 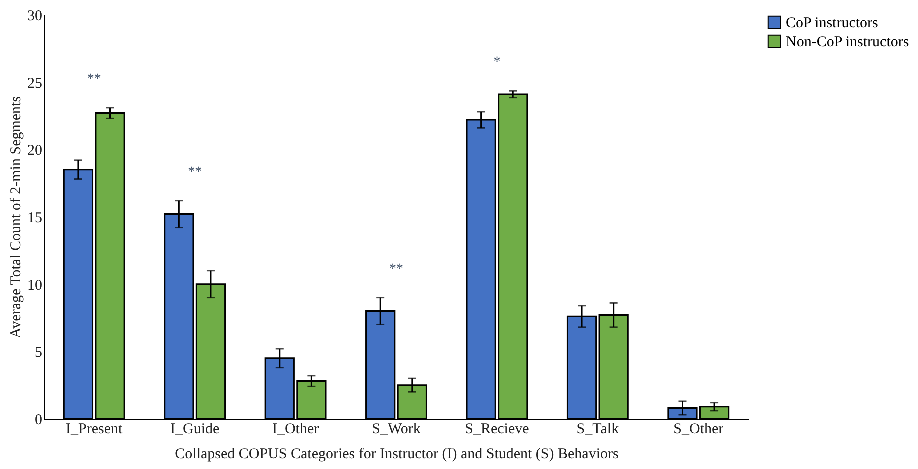 I want to click on y-tick-label: 25, so click(x=35, y=84).